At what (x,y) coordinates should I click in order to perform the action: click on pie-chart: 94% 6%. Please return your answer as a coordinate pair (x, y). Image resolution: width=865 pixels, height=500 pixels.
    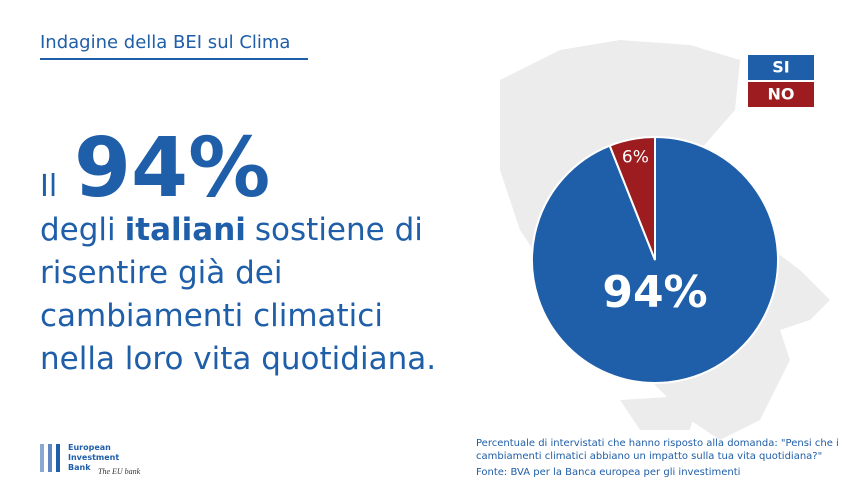
    Looking at the image, I should click on (655, 259).